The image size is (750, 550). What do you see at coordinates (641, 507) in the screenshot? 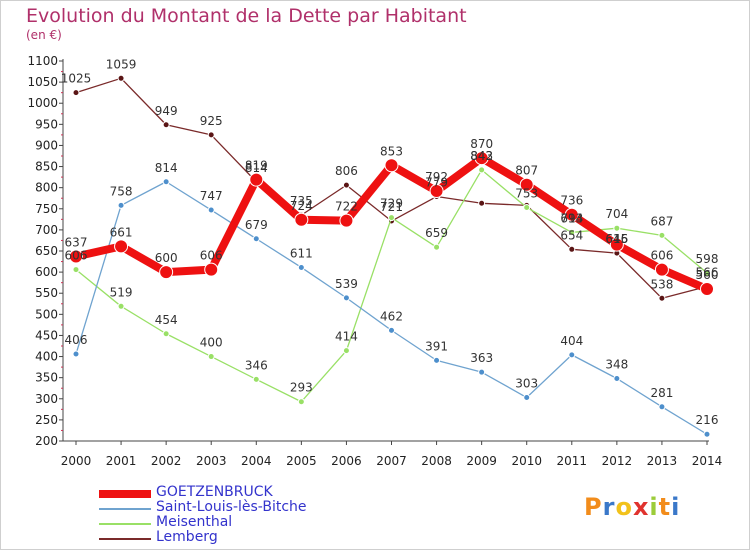
I see `logo-letter: x` at bounding box center [641, 507].